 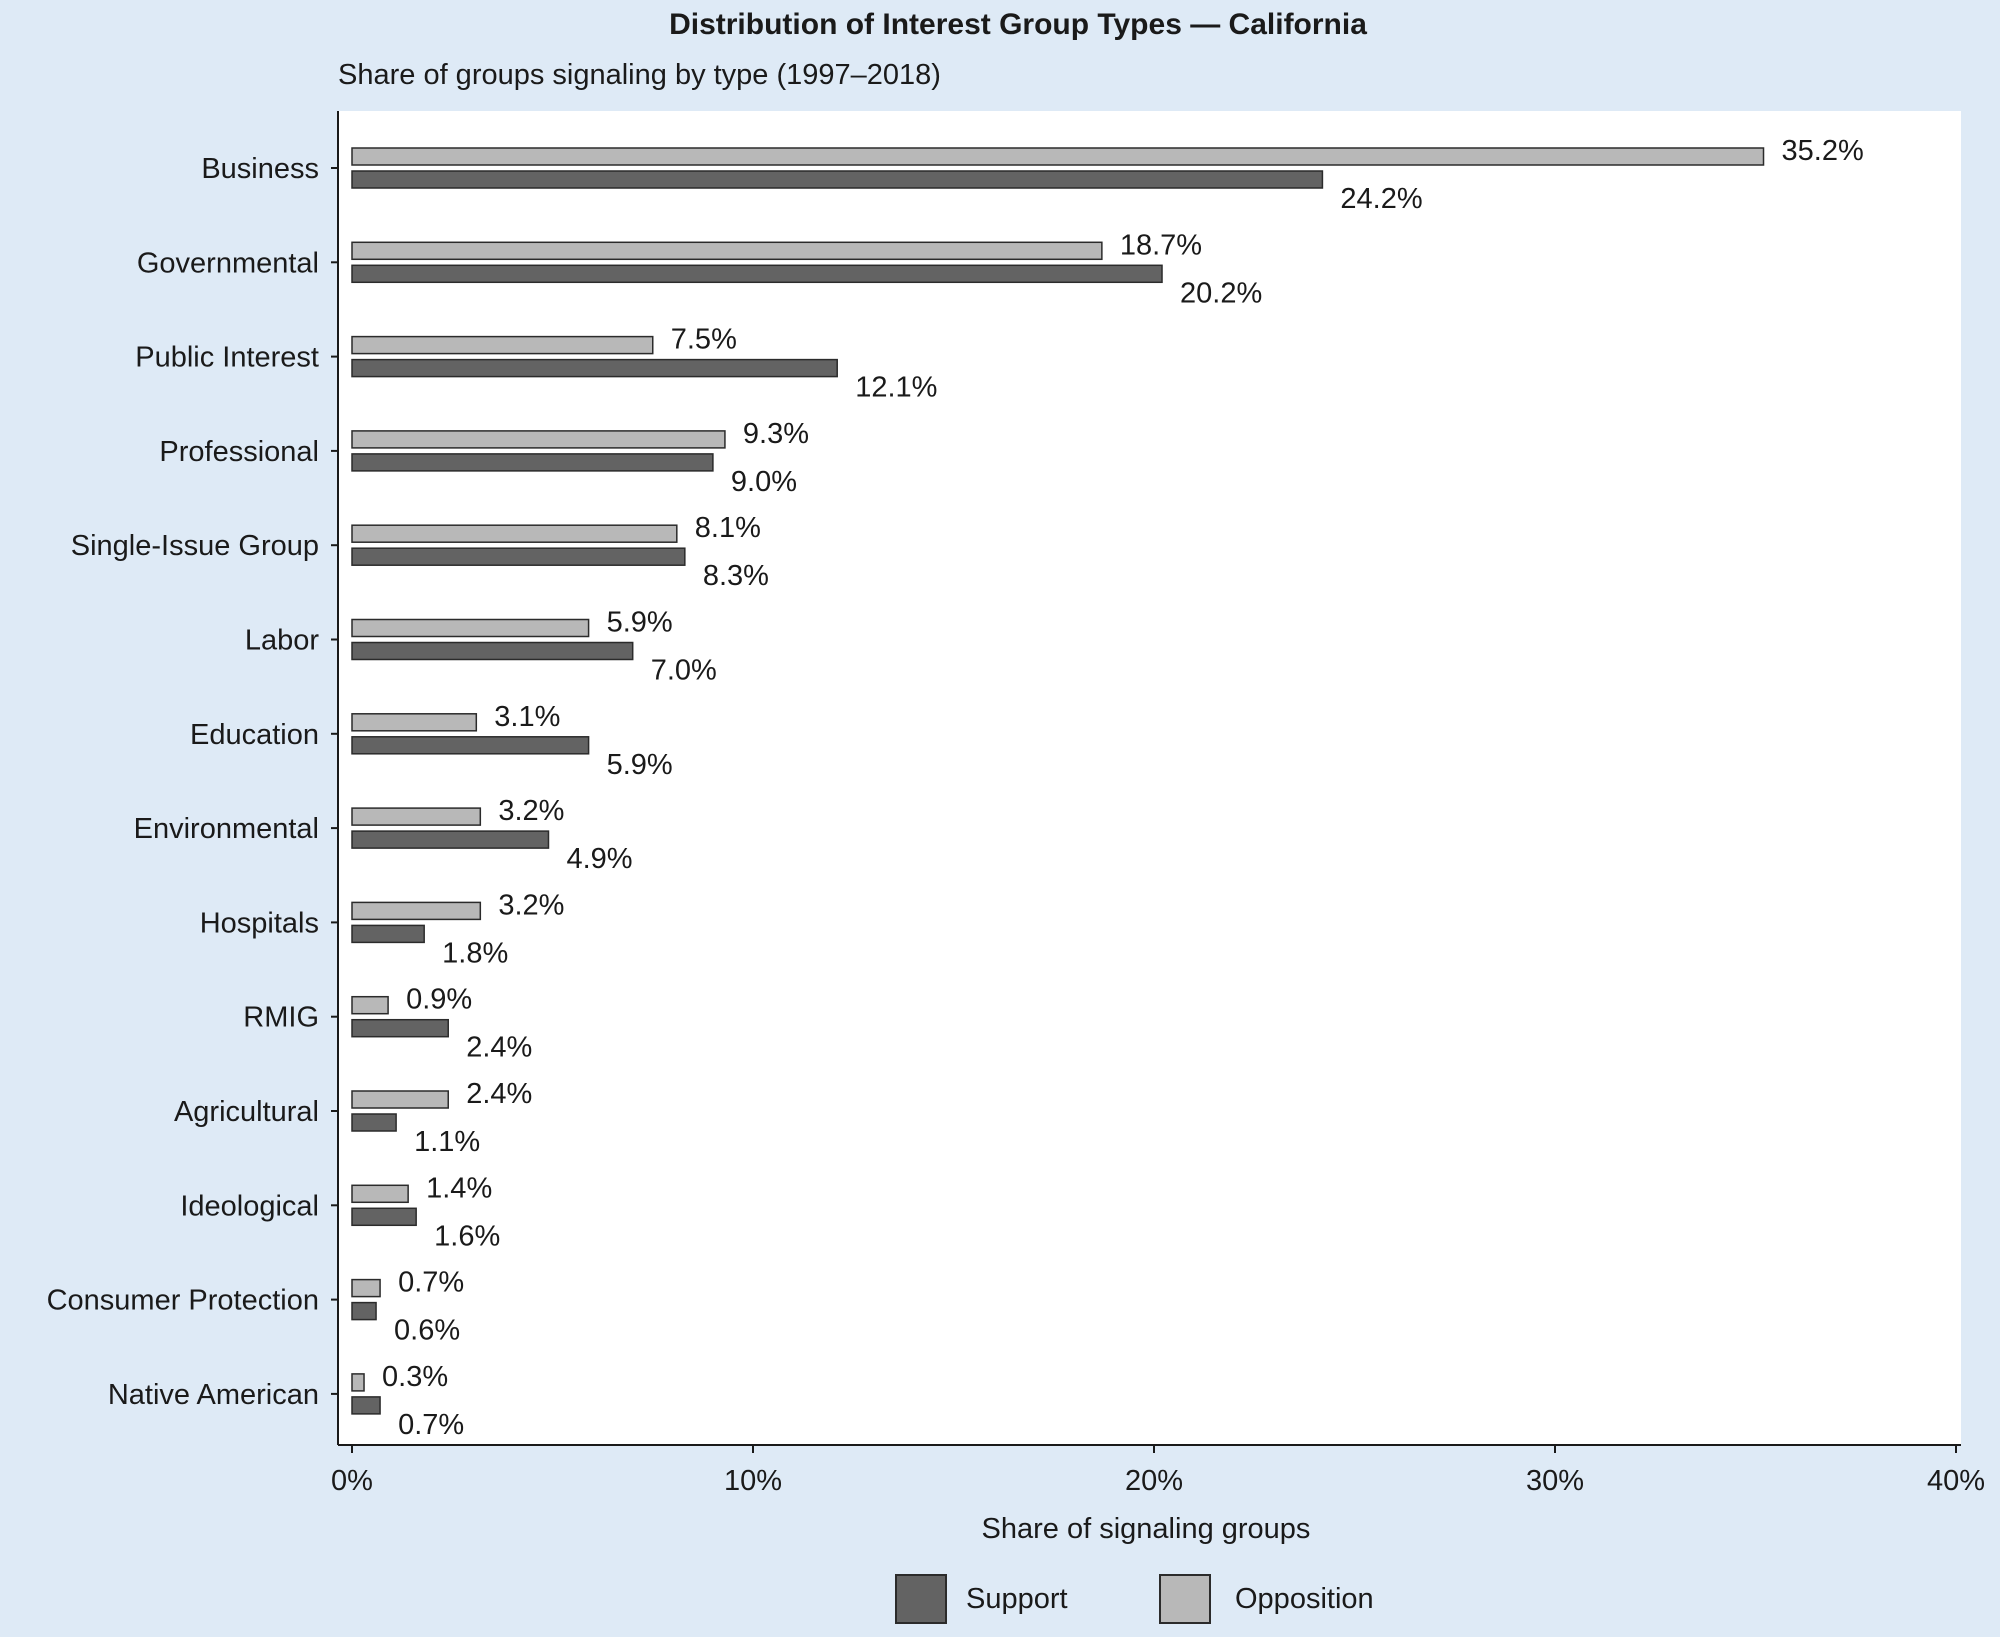 What do you see at coordinates (1185, 1599) in the screenshot?
I see `legend-swatch-opposition` at bounding box center [1185, 1599].